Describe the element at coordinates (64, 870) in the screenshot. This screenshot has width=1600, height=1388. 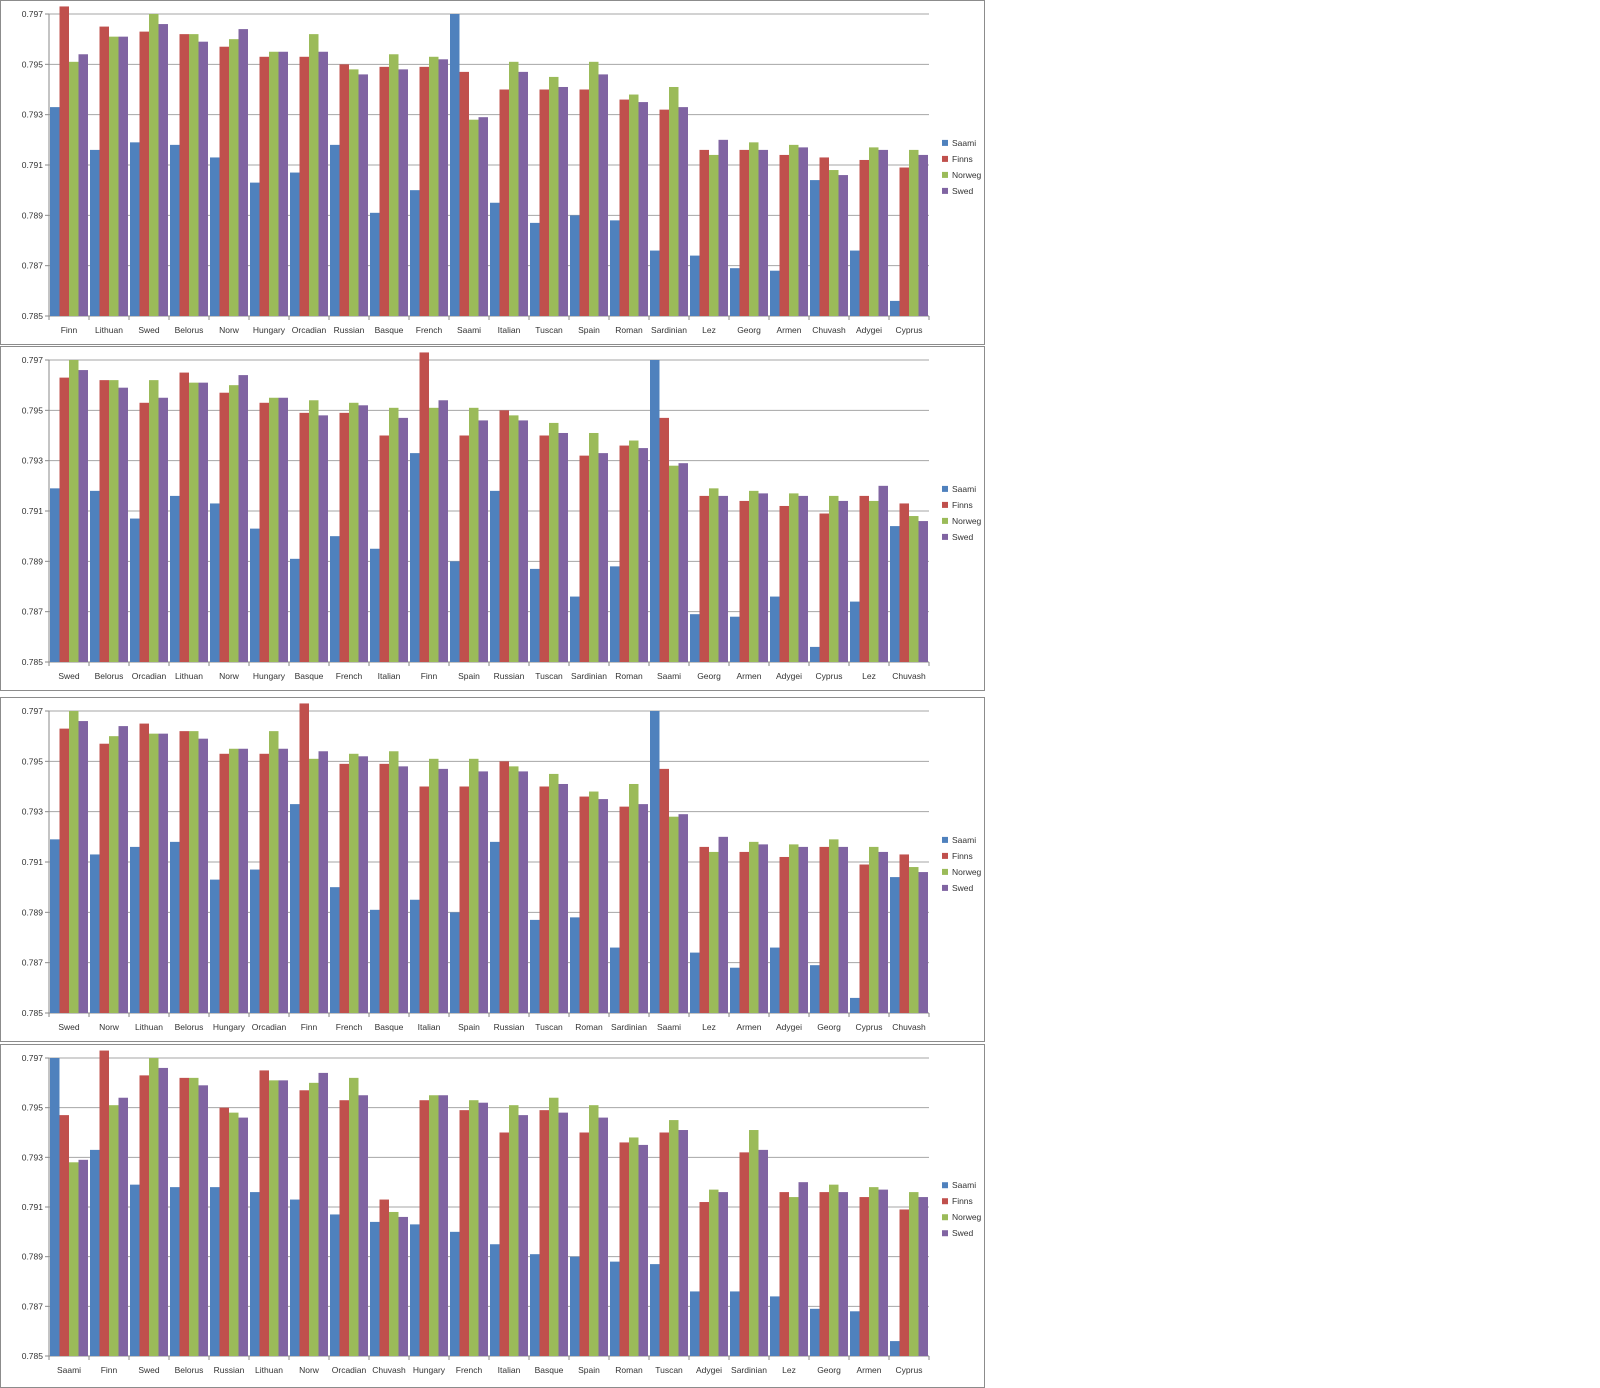
I see `bar-swed-finns` at that location.